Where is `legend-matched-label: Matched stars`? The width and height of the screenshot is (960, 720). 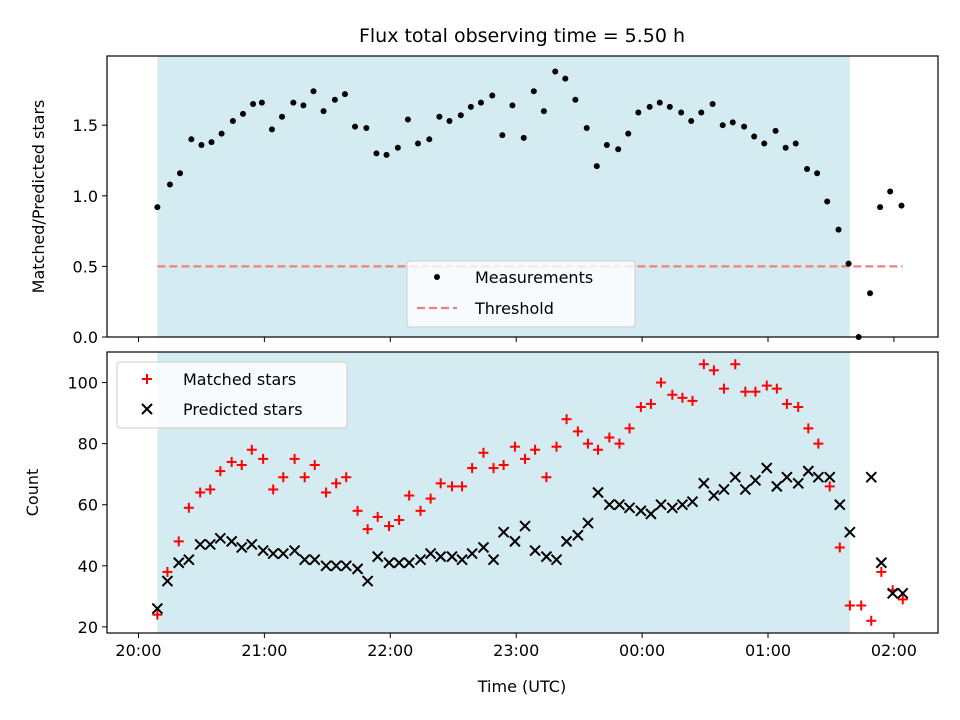 legend-matched-label: Matched stars is located at coordinates (239, 379).